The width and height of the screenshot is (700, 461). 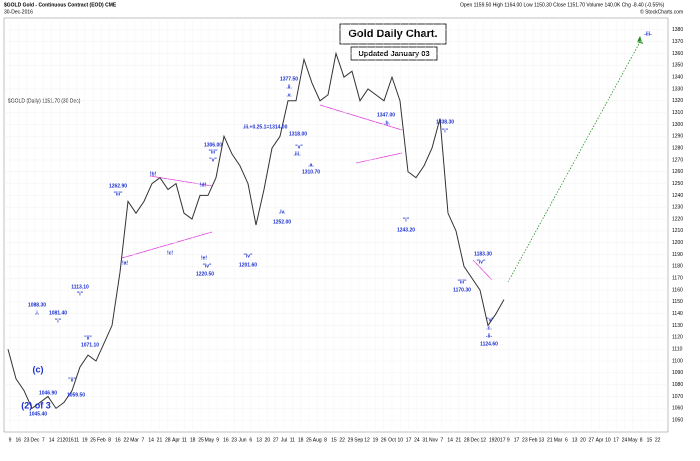 I want to click on annotation: 1113.10, so click(x=80, y=287).